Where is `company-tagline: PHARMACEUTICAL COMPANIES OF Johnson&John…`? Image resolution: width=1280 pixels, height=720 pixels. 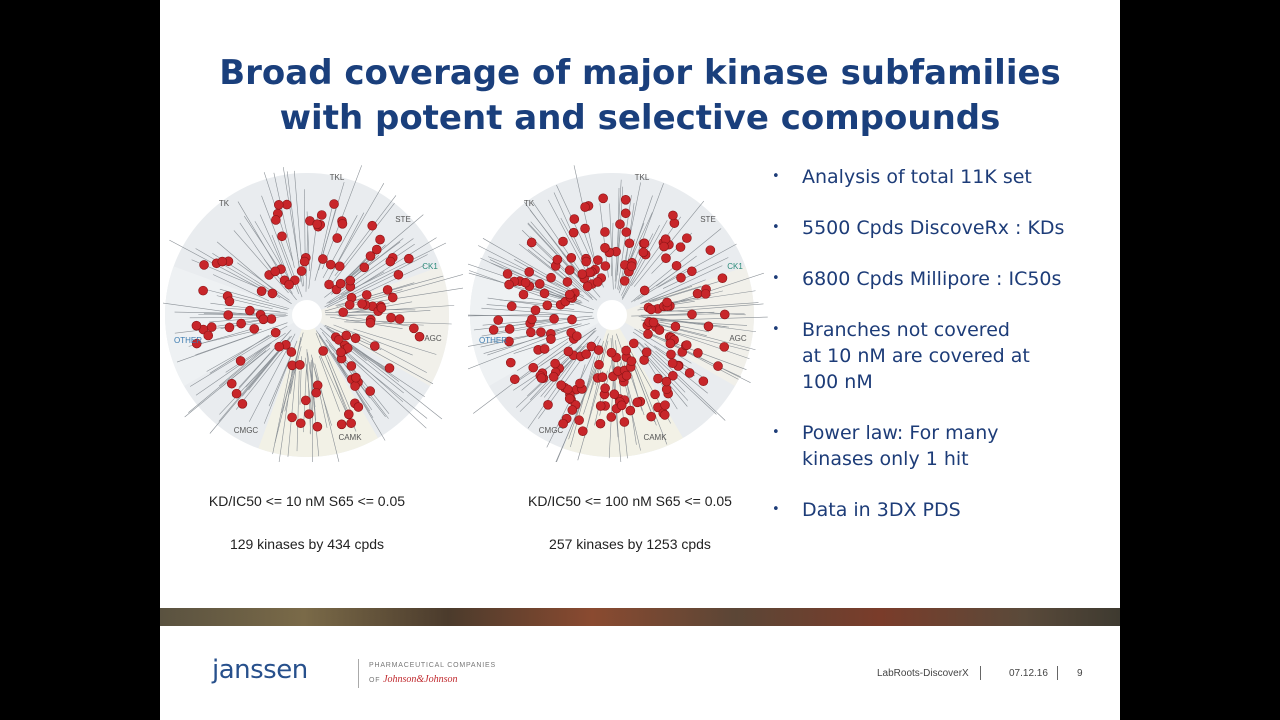
company-tagline: PHARMACEUTICAL COMPANIES OF Johnson&John… is located at coordinates (427, 673).